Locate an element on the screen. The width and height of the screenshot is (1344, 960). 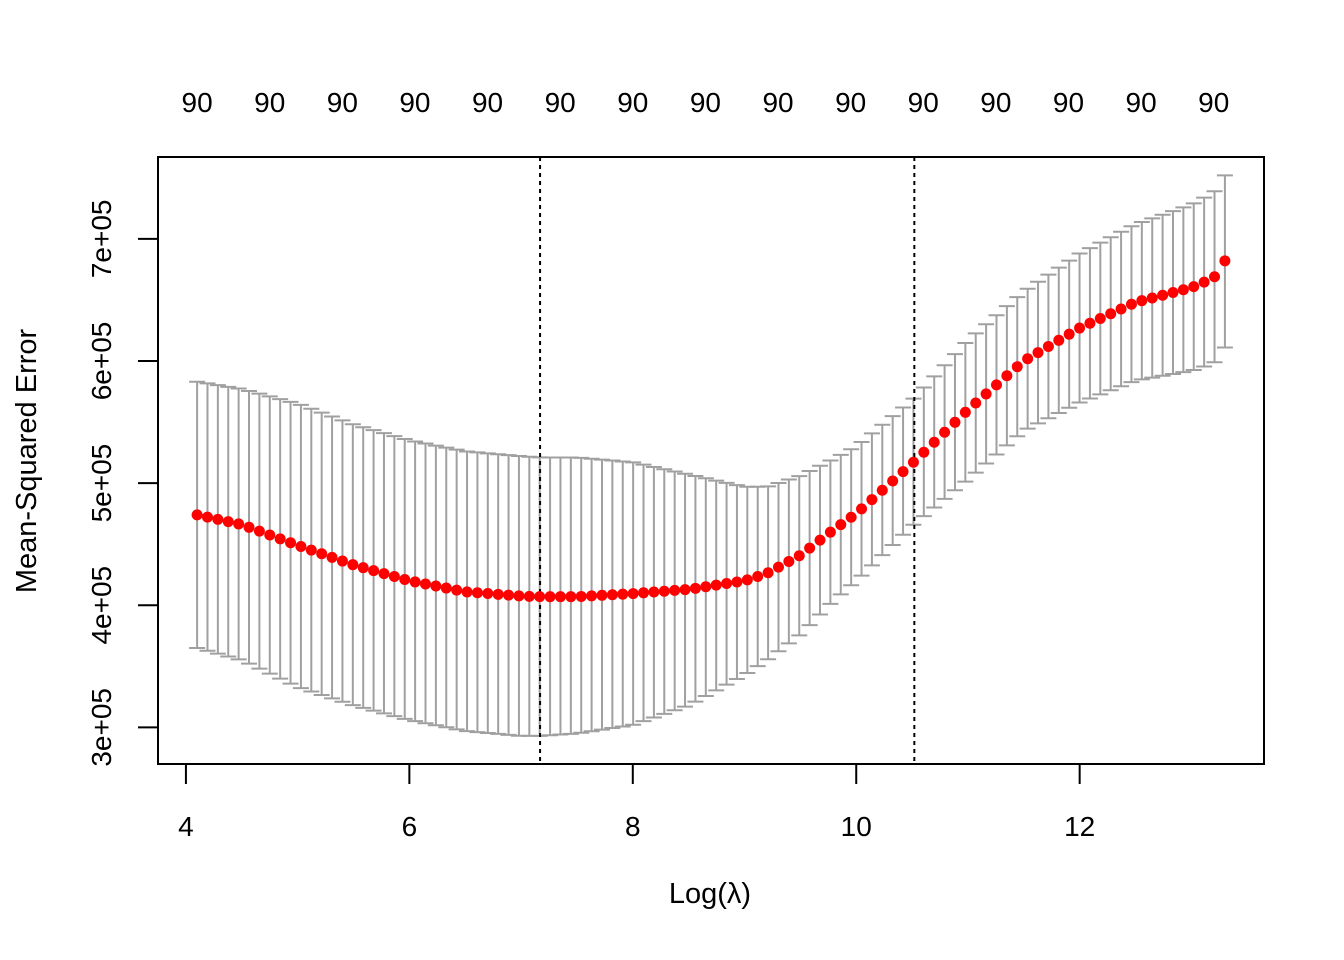
y-tick-label: 5e+05 is located at coordinates (101, 483).